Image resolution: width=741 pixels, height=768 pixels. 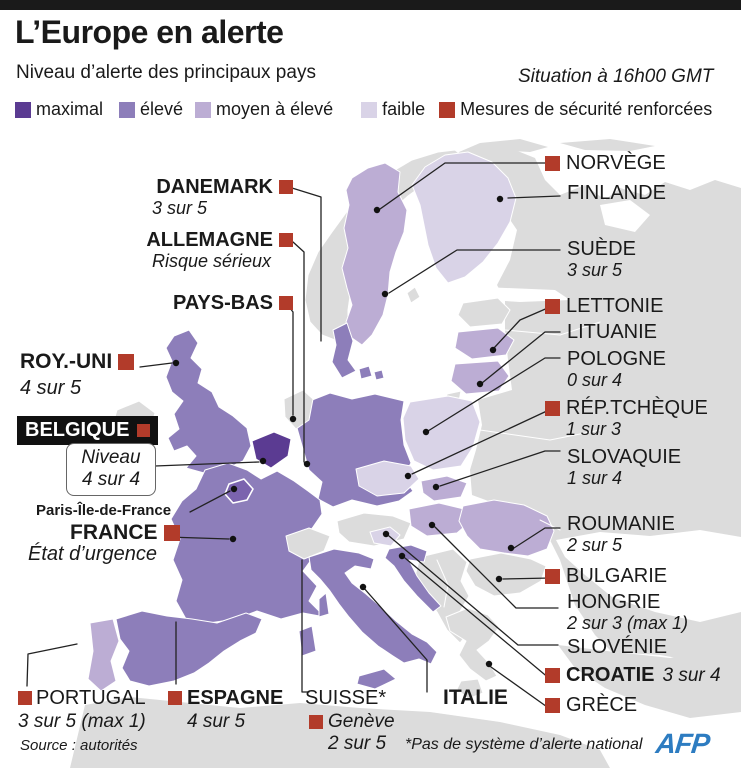 What do you see at coordinates (23, 109) in the screenshot?
I see `maximal-color-swatch-icon` at bounding box center [23, 109].